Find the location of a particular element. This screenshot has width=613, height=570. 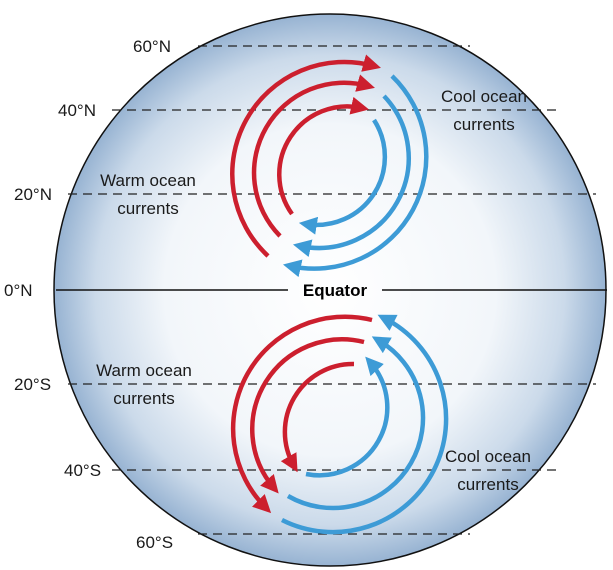

equator-label: Equator is located at coordinates (335, 290).